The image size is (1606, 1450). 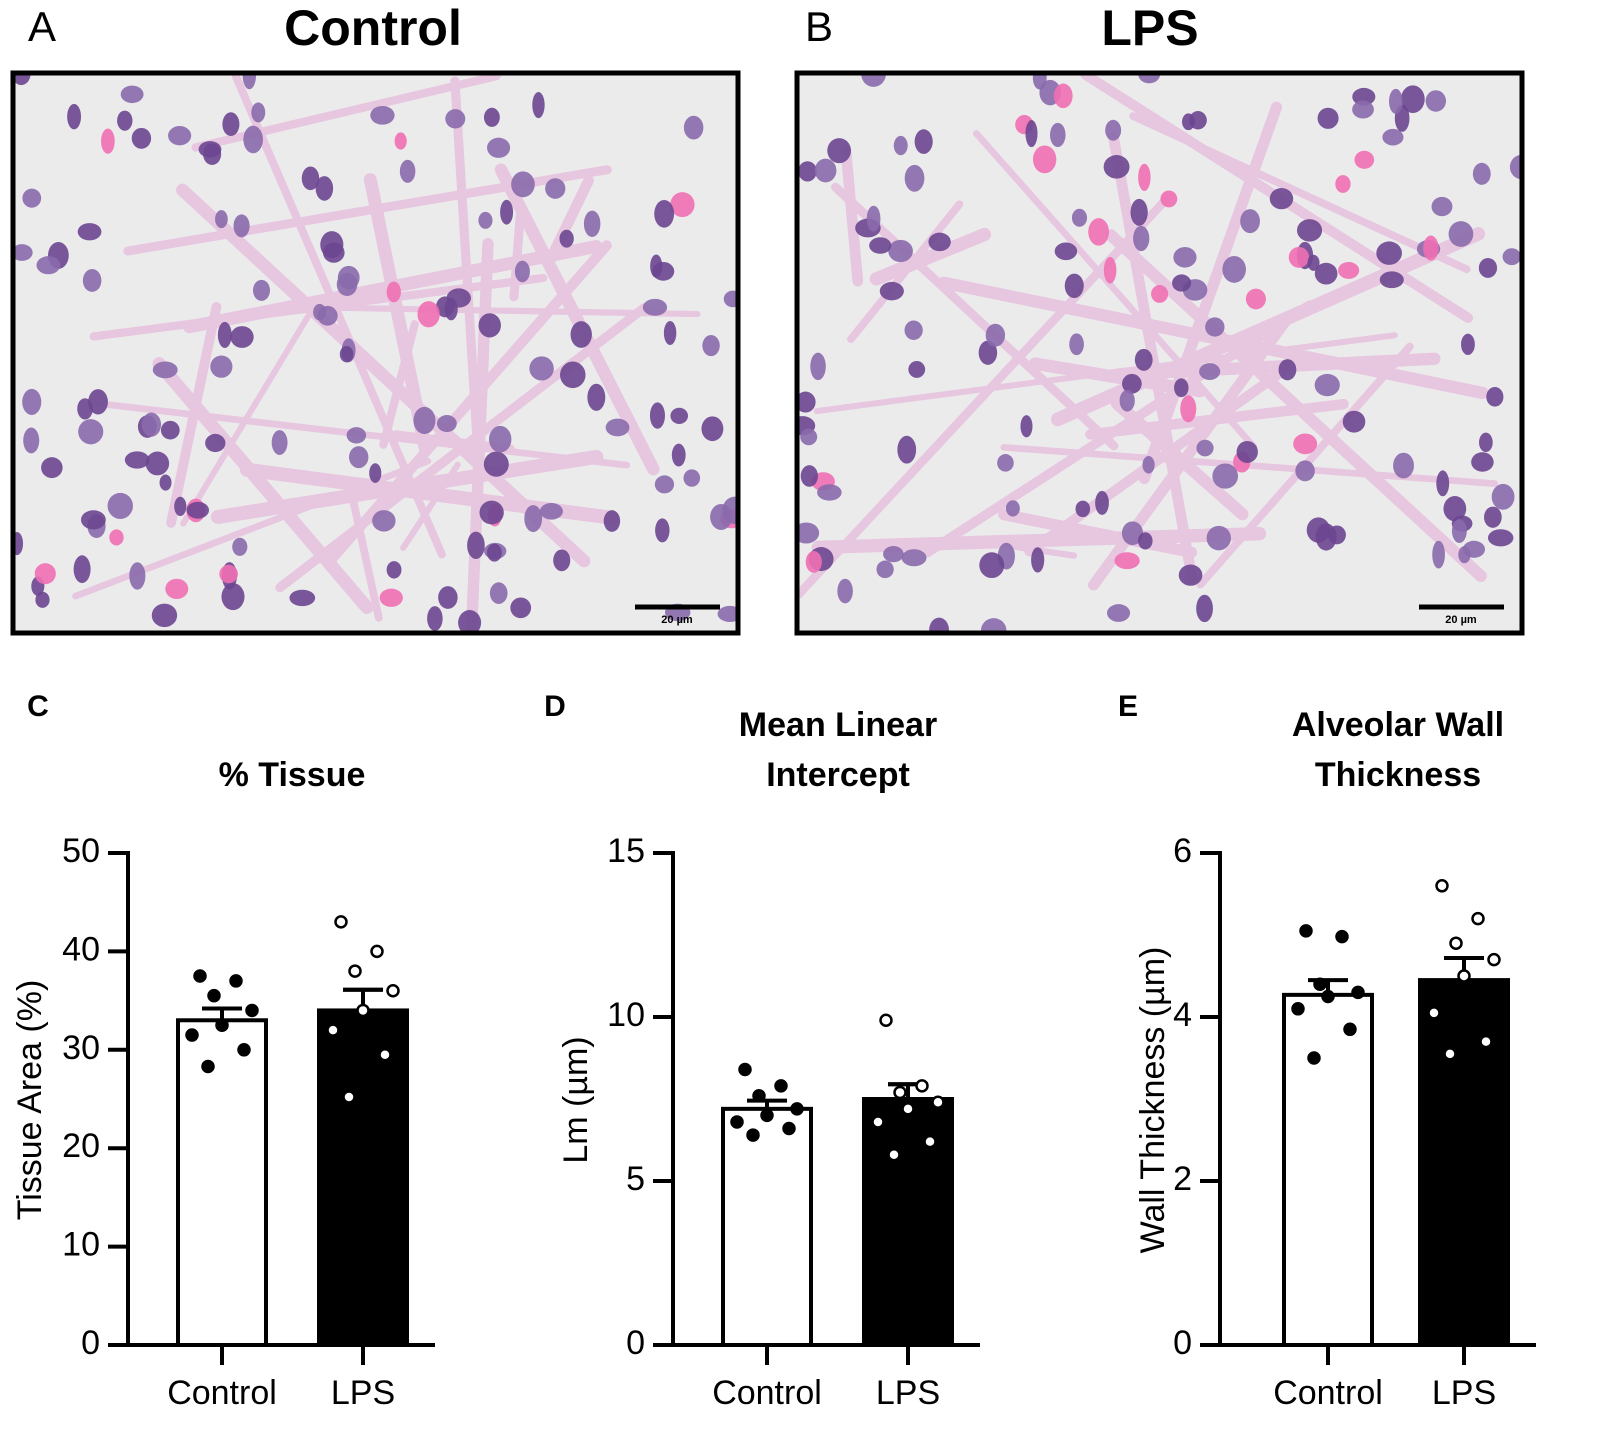 I want to click on y-tick-label: 15, so click(x=626, y=851).